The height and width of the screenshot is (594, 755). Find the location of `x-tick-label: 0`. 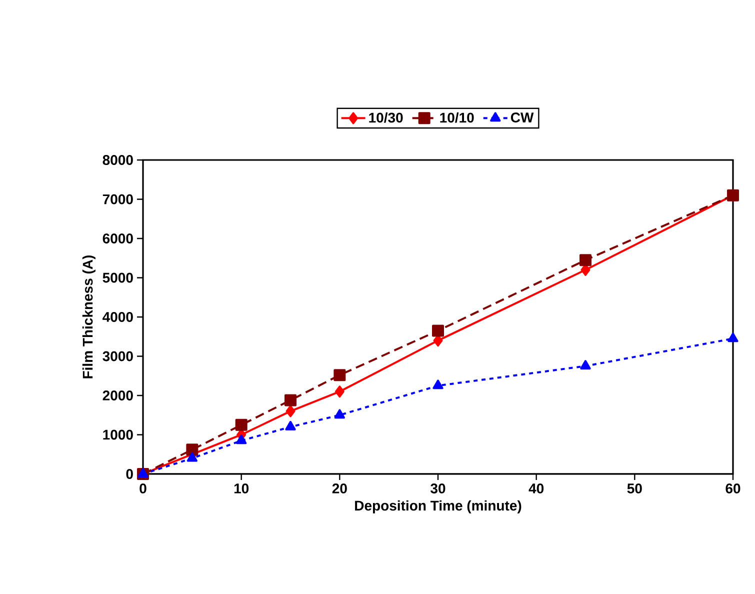

x-tick-label: 0 is located at coordinates (143, 489).